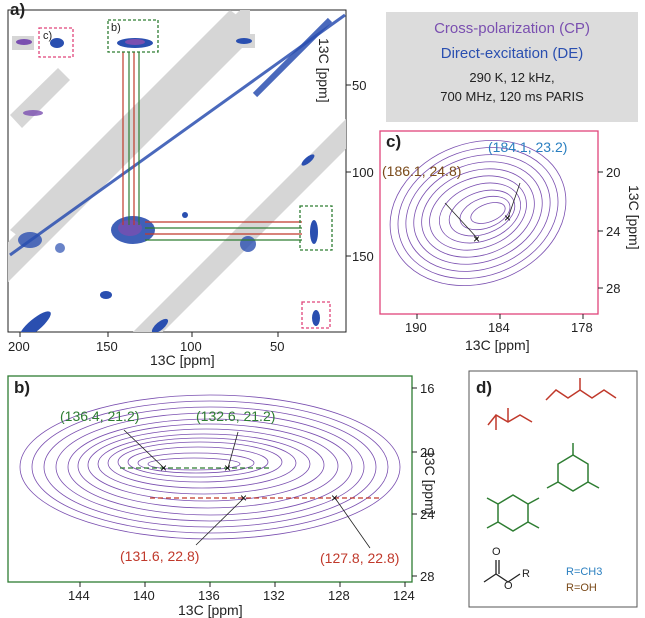 This screenshot has width=645, height=618. What do you see at coordinates (191, 346) in the screenshot?
I see `x-tick: 100` at bounding box center [191, 346].